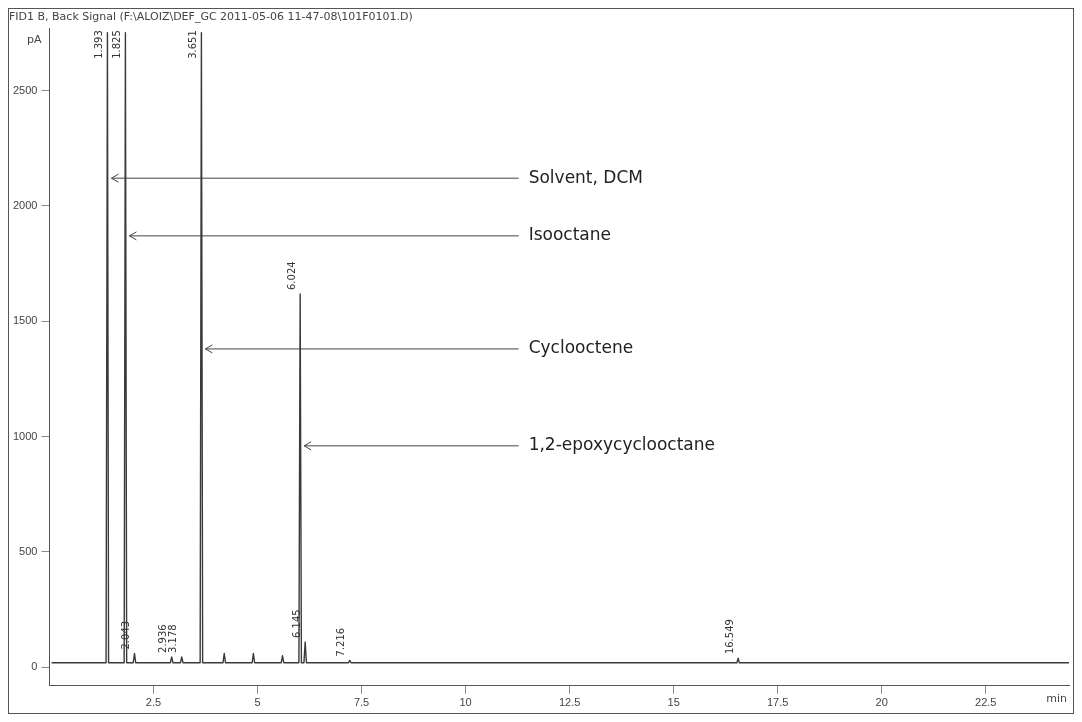 The height and width of the screenshot is (722, 1082). I want to click on y-tick-label: 1000, so click(25, 435).